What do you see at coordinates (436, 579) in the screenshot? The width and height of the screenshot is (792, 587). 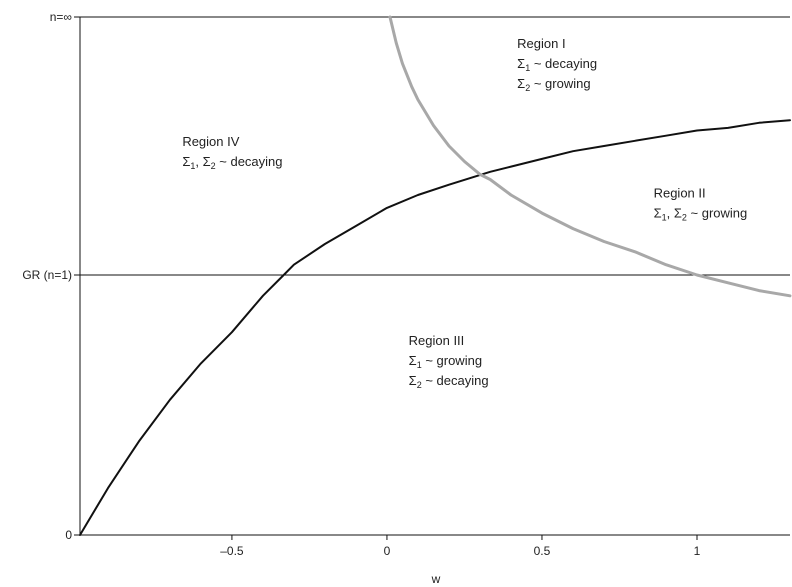 I see `x-axis-label: w` at bounding box center [436, 579].